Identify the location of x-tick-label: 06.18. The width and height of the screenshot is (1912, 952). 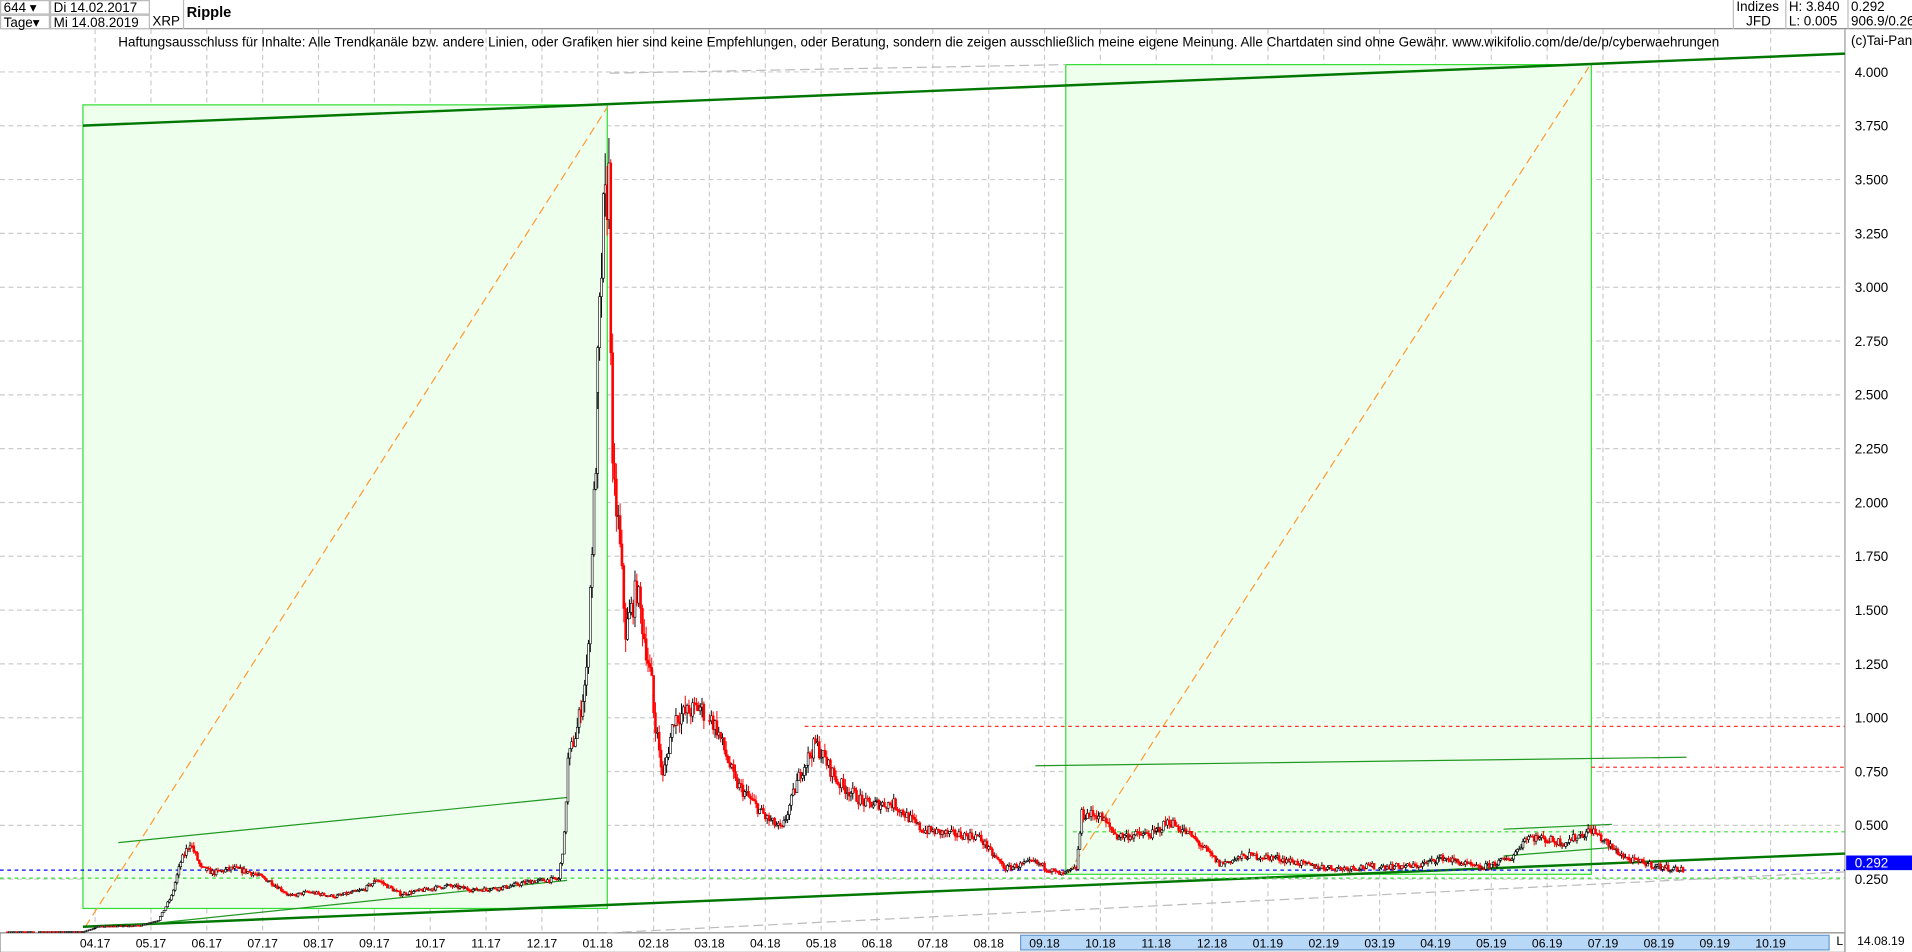
(877, 943).